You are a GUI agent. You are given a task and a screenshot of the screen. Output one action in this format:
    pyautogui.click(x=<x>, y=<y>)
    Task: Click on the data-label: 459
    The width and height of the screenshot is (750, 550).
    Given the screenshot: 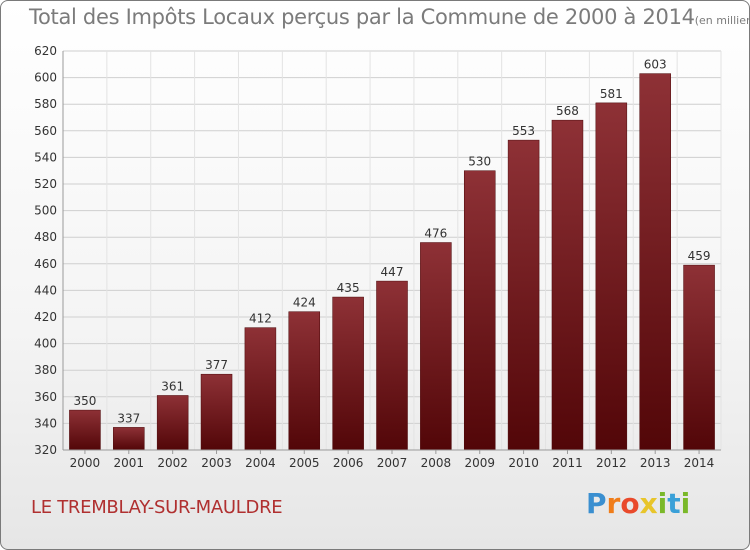 What is the action you would take?
    pyautogui.click(x=699, y=256)
    